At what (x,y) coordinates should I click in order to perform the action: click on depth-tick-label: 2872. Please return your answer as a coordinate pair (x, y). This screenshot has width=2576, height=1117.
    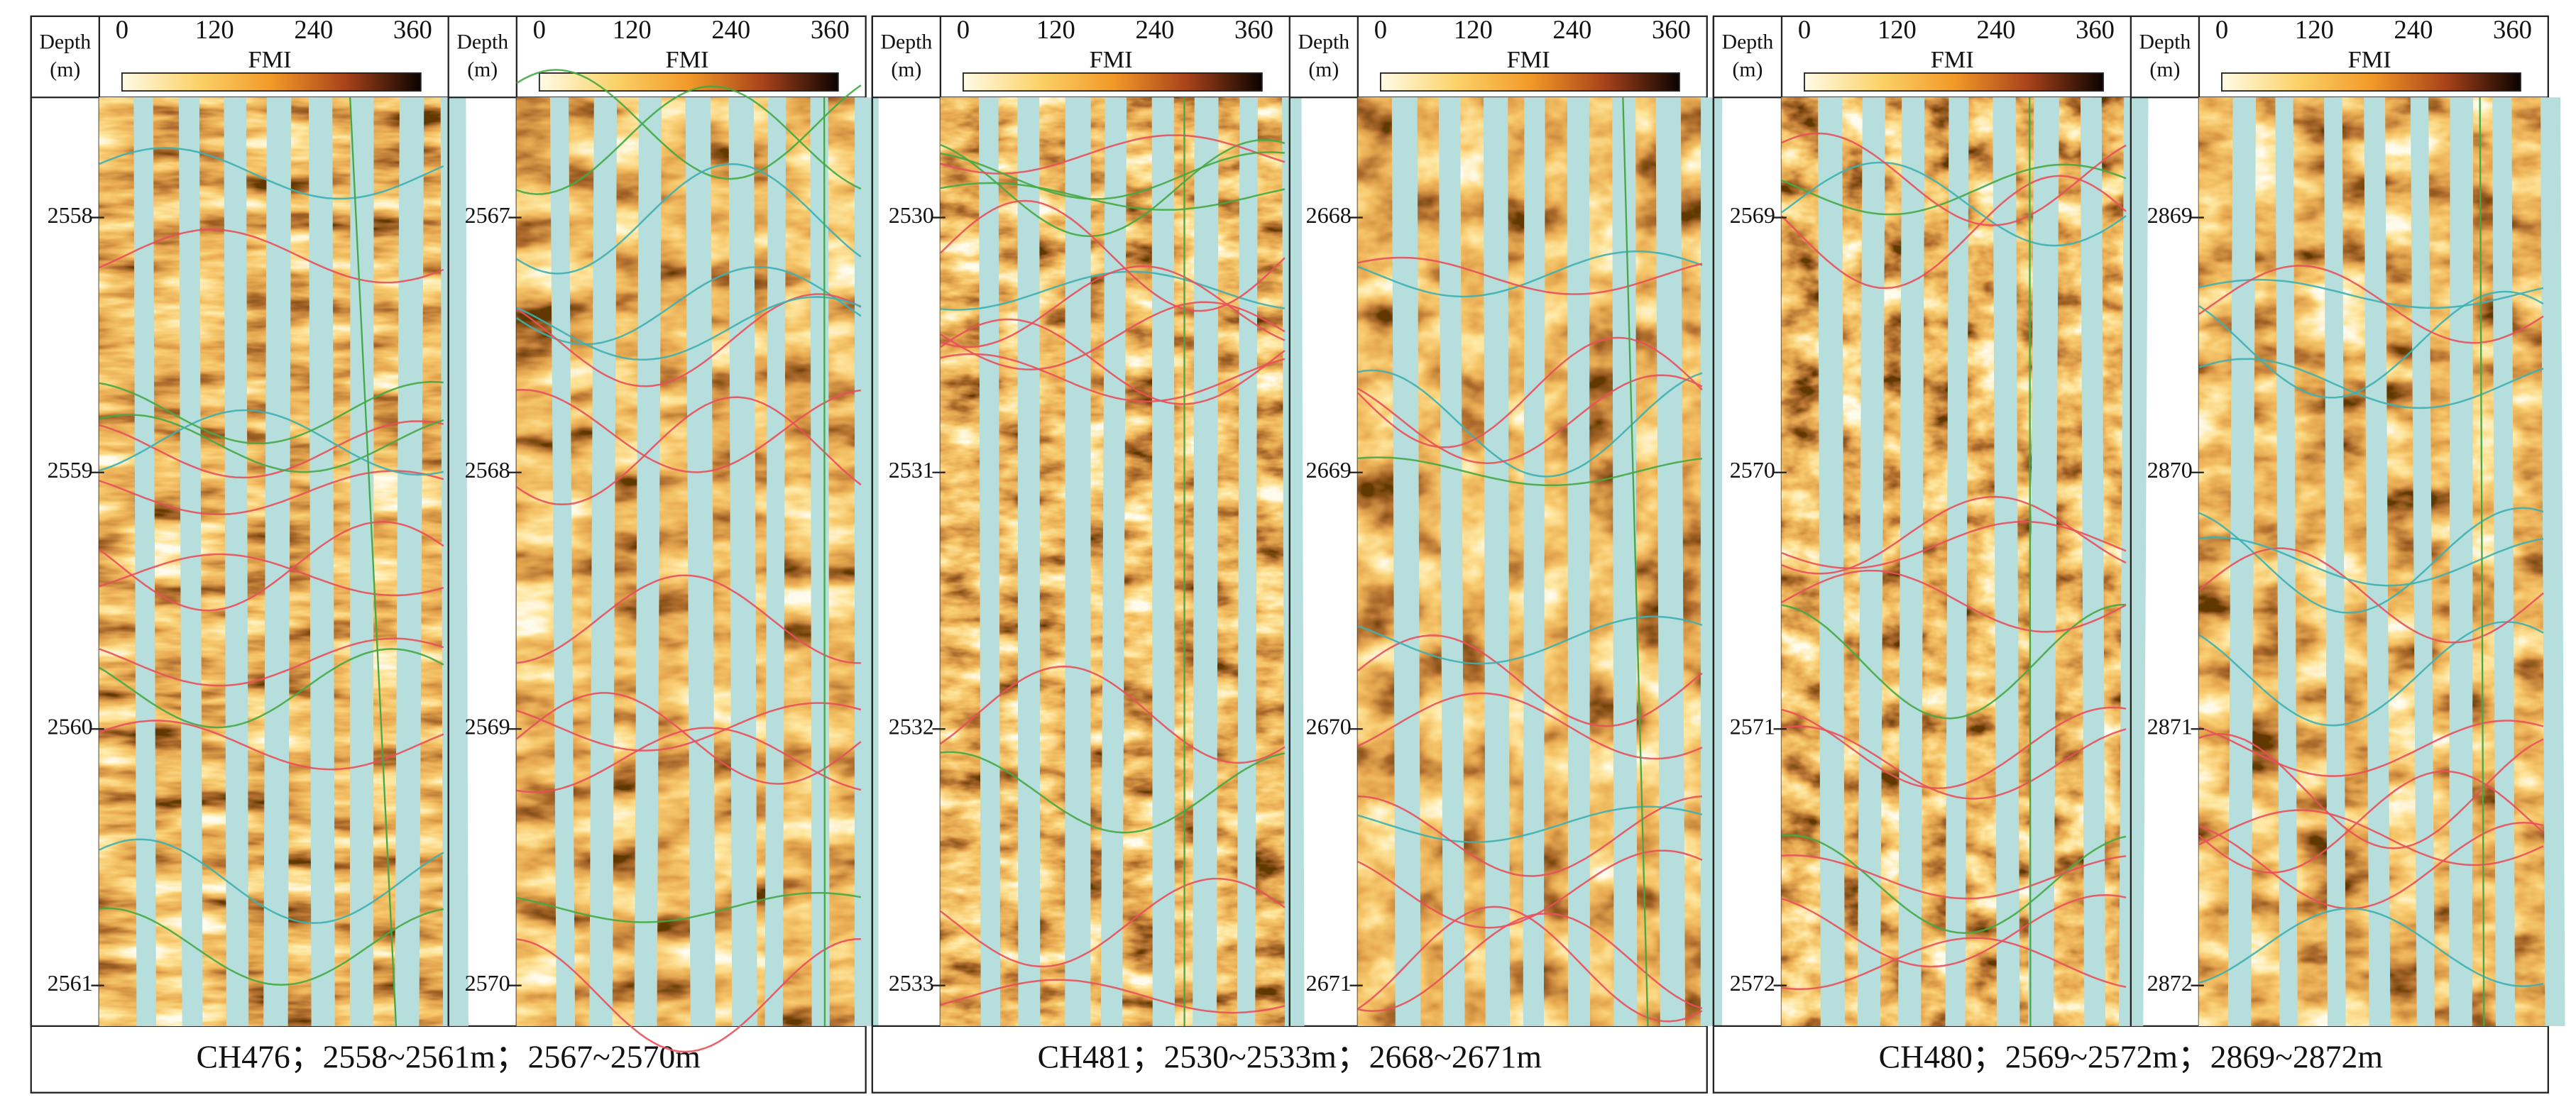
    Looking at the image, I should click on (2170, 983).